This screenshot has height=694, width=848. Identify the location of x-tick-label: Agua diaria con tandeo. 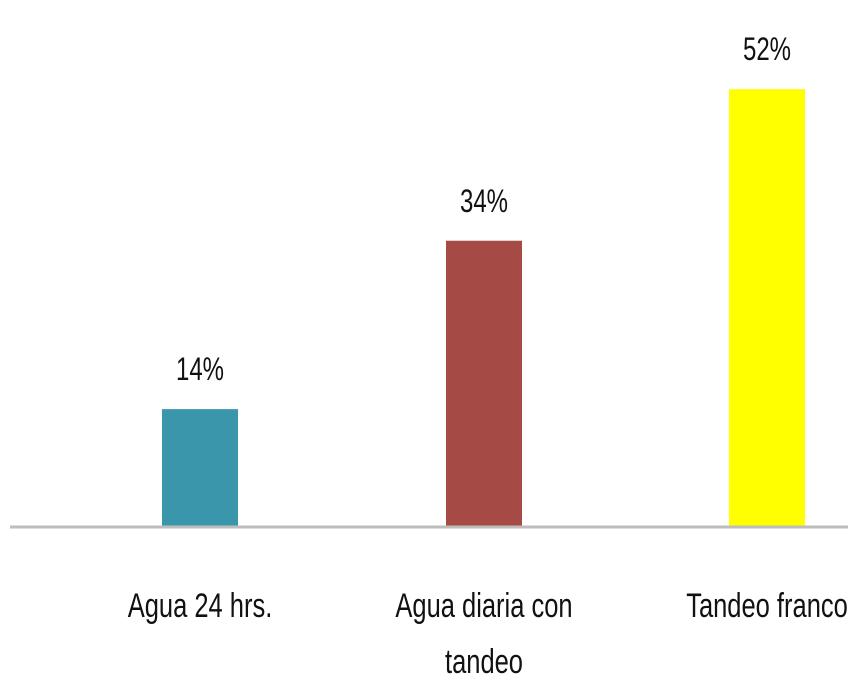
(484, 634).